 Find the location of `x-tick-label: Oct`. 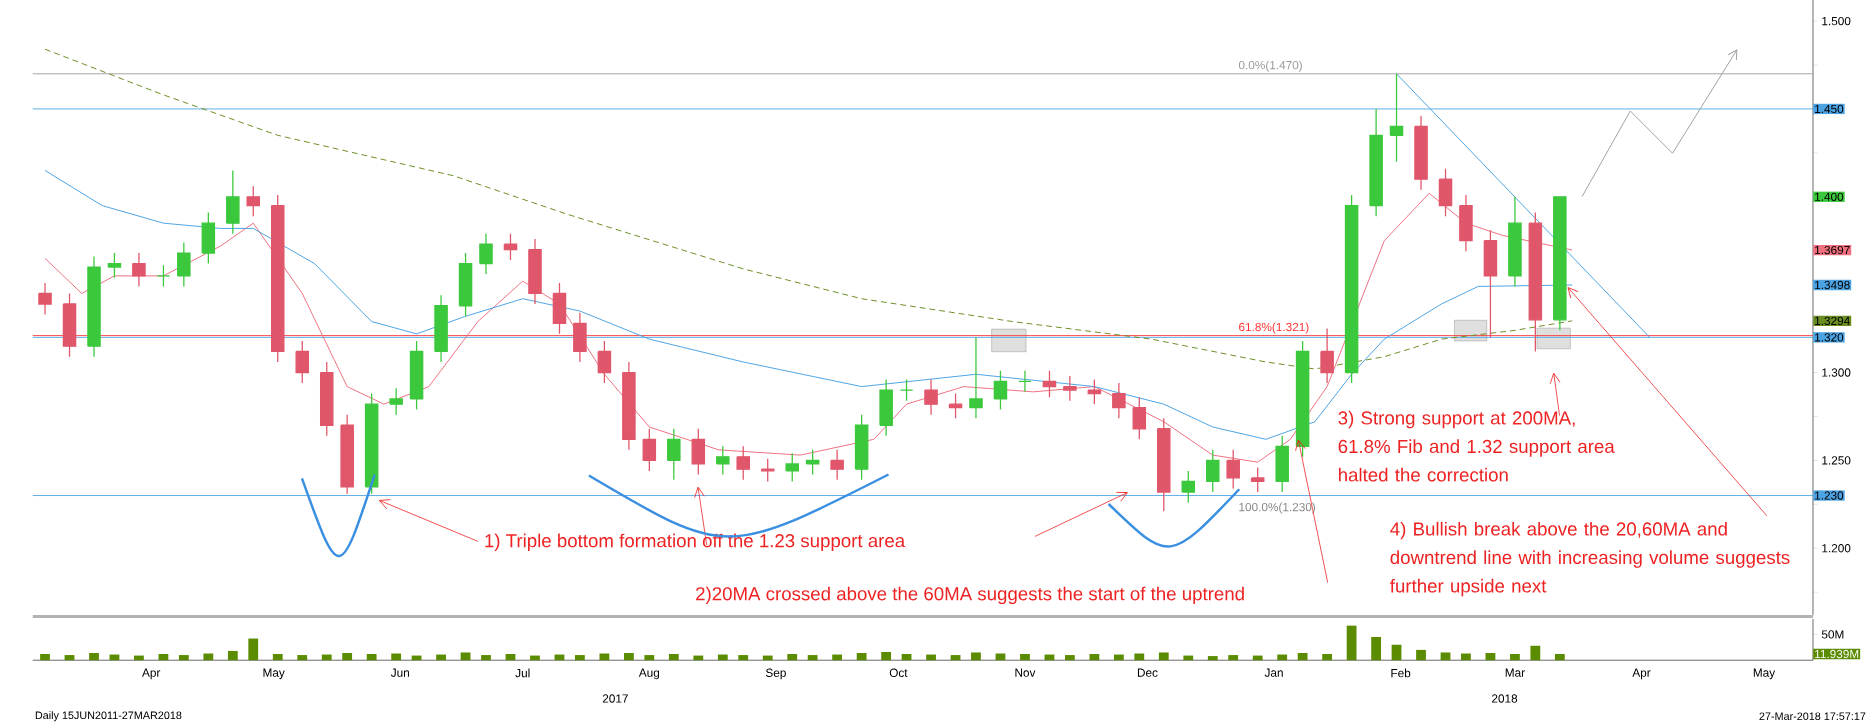

x-tick-label: Oct is located at coordinates (898, 672).